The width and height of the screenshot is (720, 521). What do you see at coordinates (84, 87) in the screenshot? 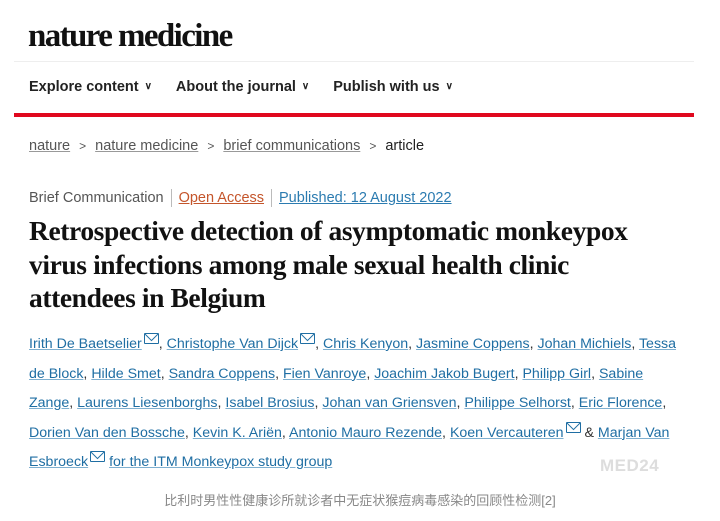
I see `nav-label: Explore content` at bounding box center [84, 87].